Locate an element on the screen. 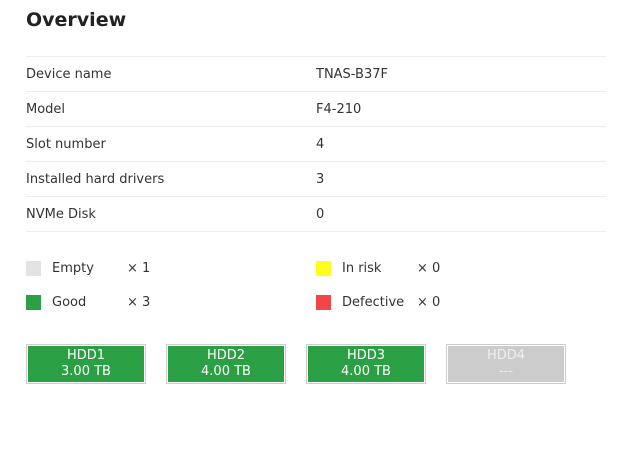 The image size is (633, 456). empty-swatch is located at coordinates (33, 268).